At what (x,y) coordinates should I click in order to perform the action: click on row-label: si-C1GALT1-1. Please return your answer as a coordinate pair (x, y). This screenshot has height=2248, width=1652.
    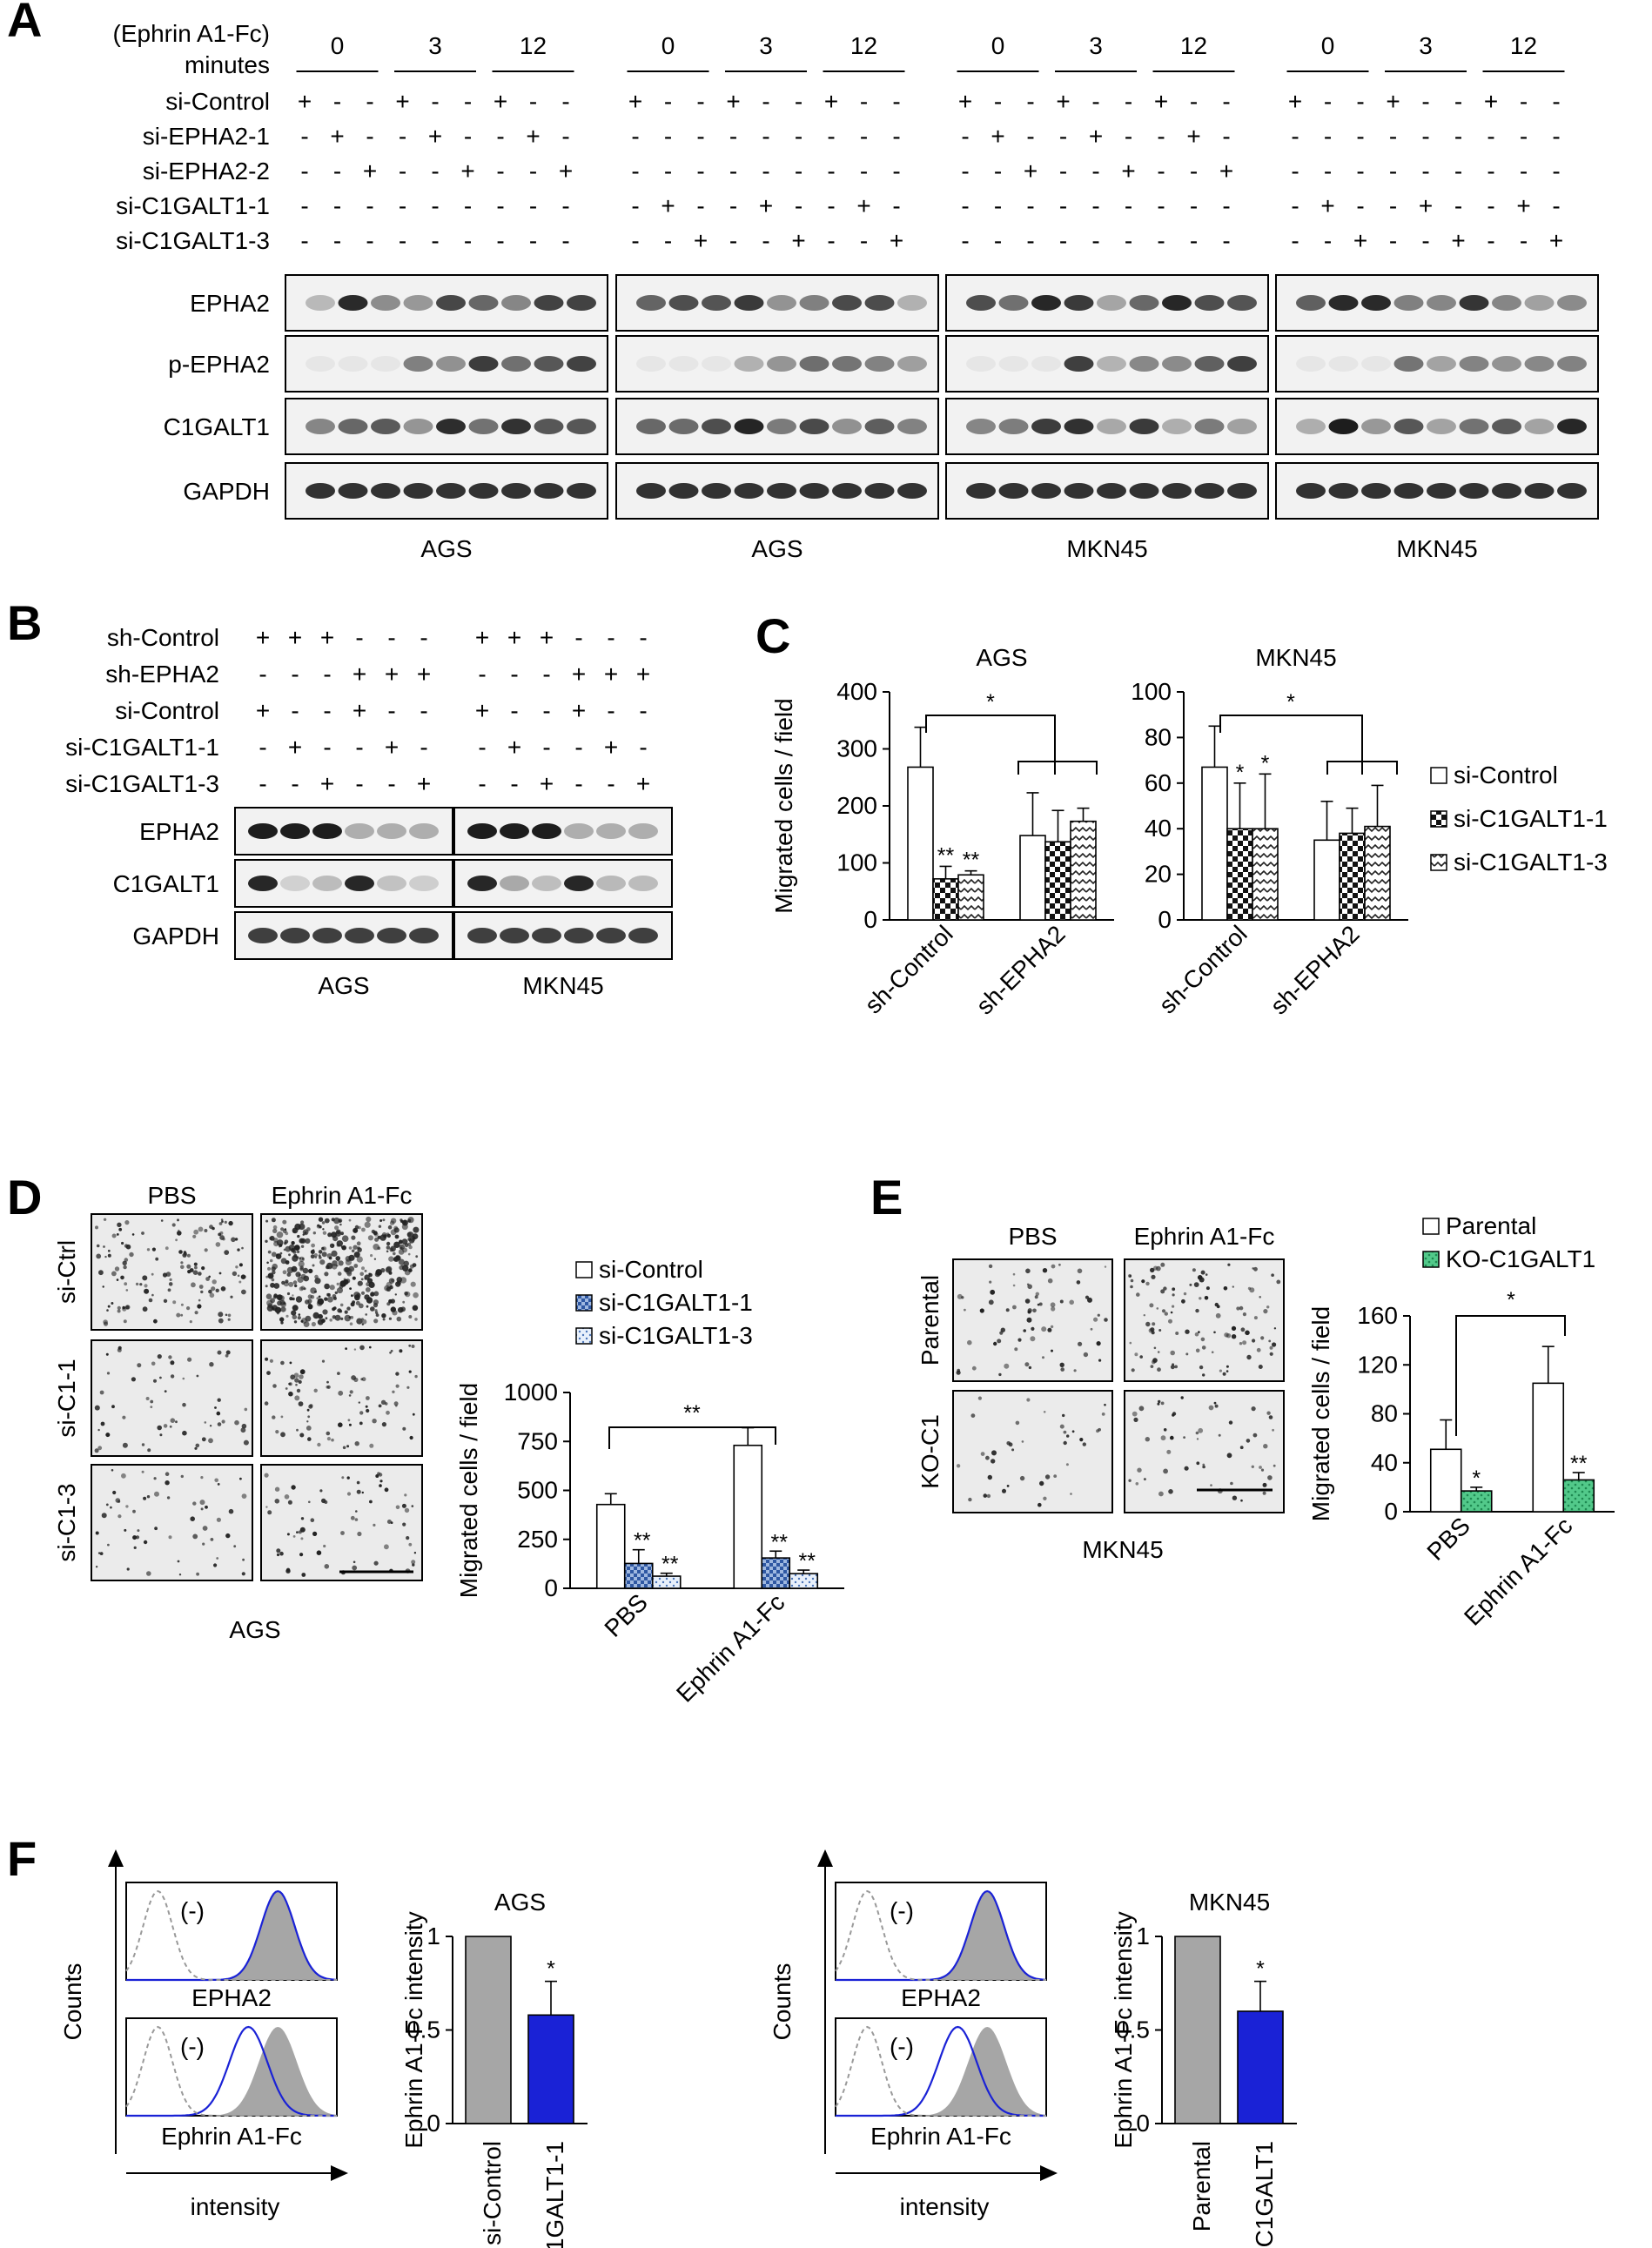
    Looking at the image, I should click on (142, 747).